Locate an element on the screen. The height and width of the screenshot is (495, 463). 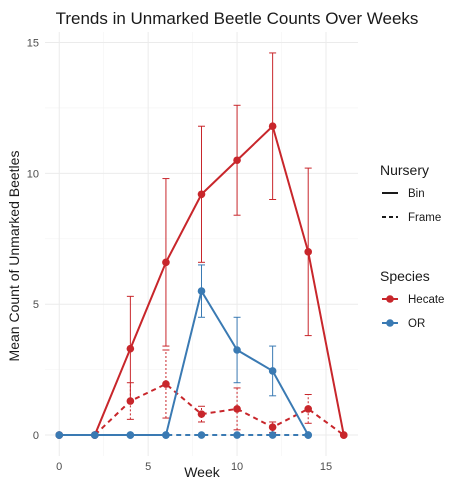
legend-title: Species is located at coordinates (405, 276).